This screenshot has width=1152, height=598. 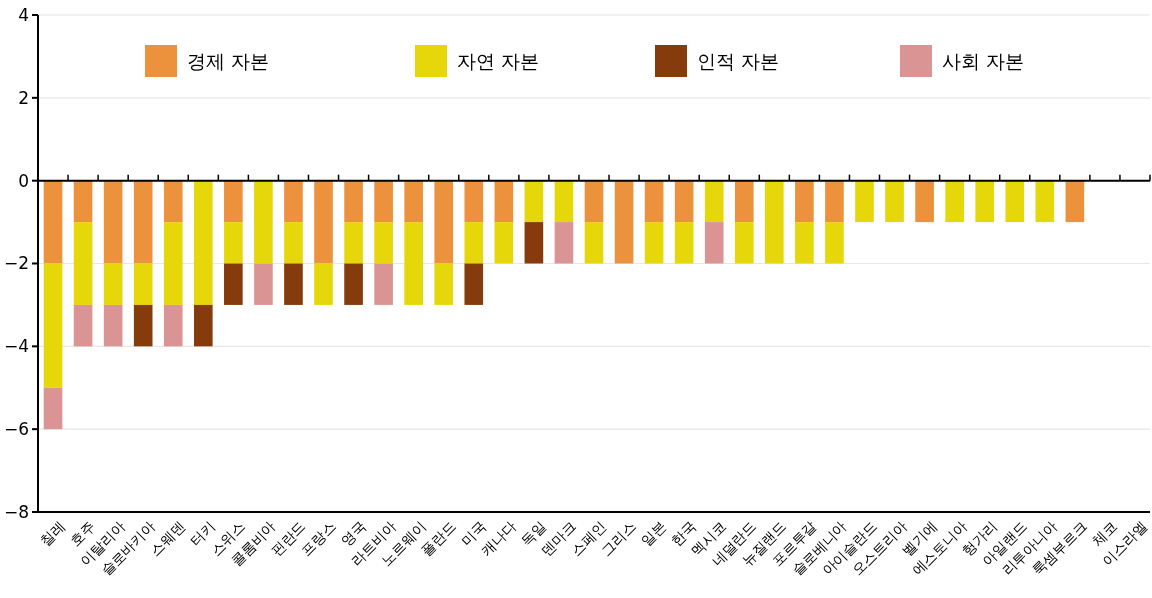 I want to click on y-tick-label: −6, so click(x=16, y=429).